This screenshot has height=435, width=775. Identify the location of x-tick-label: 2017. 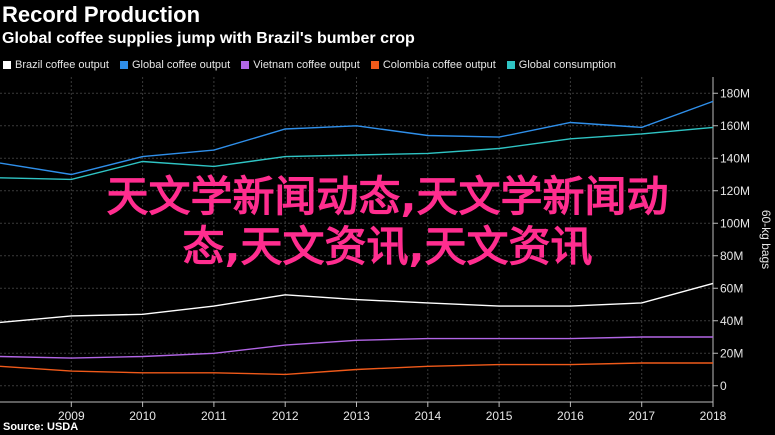
(641, 416).